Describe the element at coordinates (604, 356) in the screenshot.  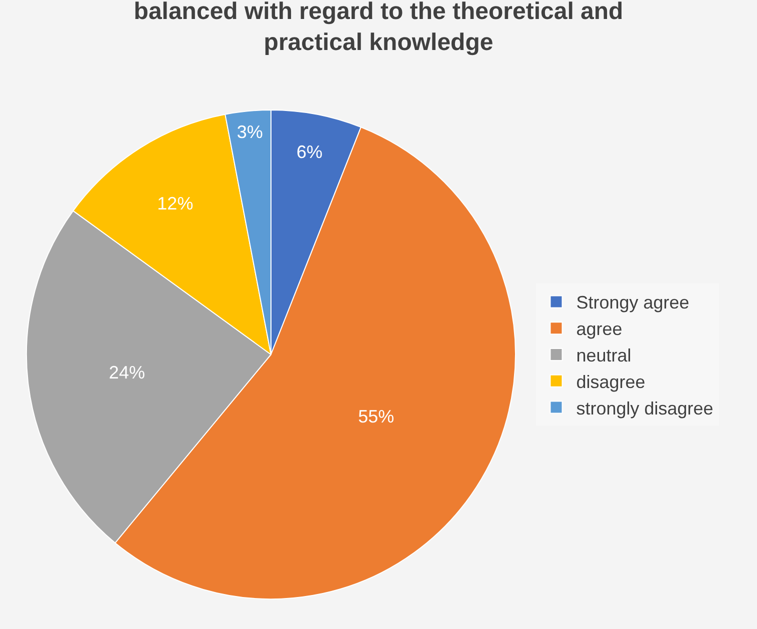
I see `legend-label: neutral` at that location.